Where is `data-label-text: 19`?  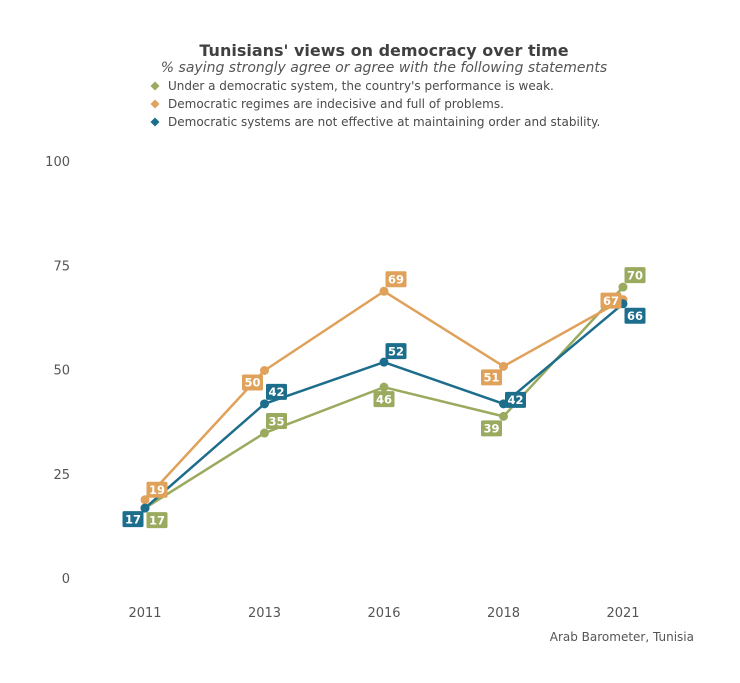
data-label-text: 19 is located at coordinates (157, 490).